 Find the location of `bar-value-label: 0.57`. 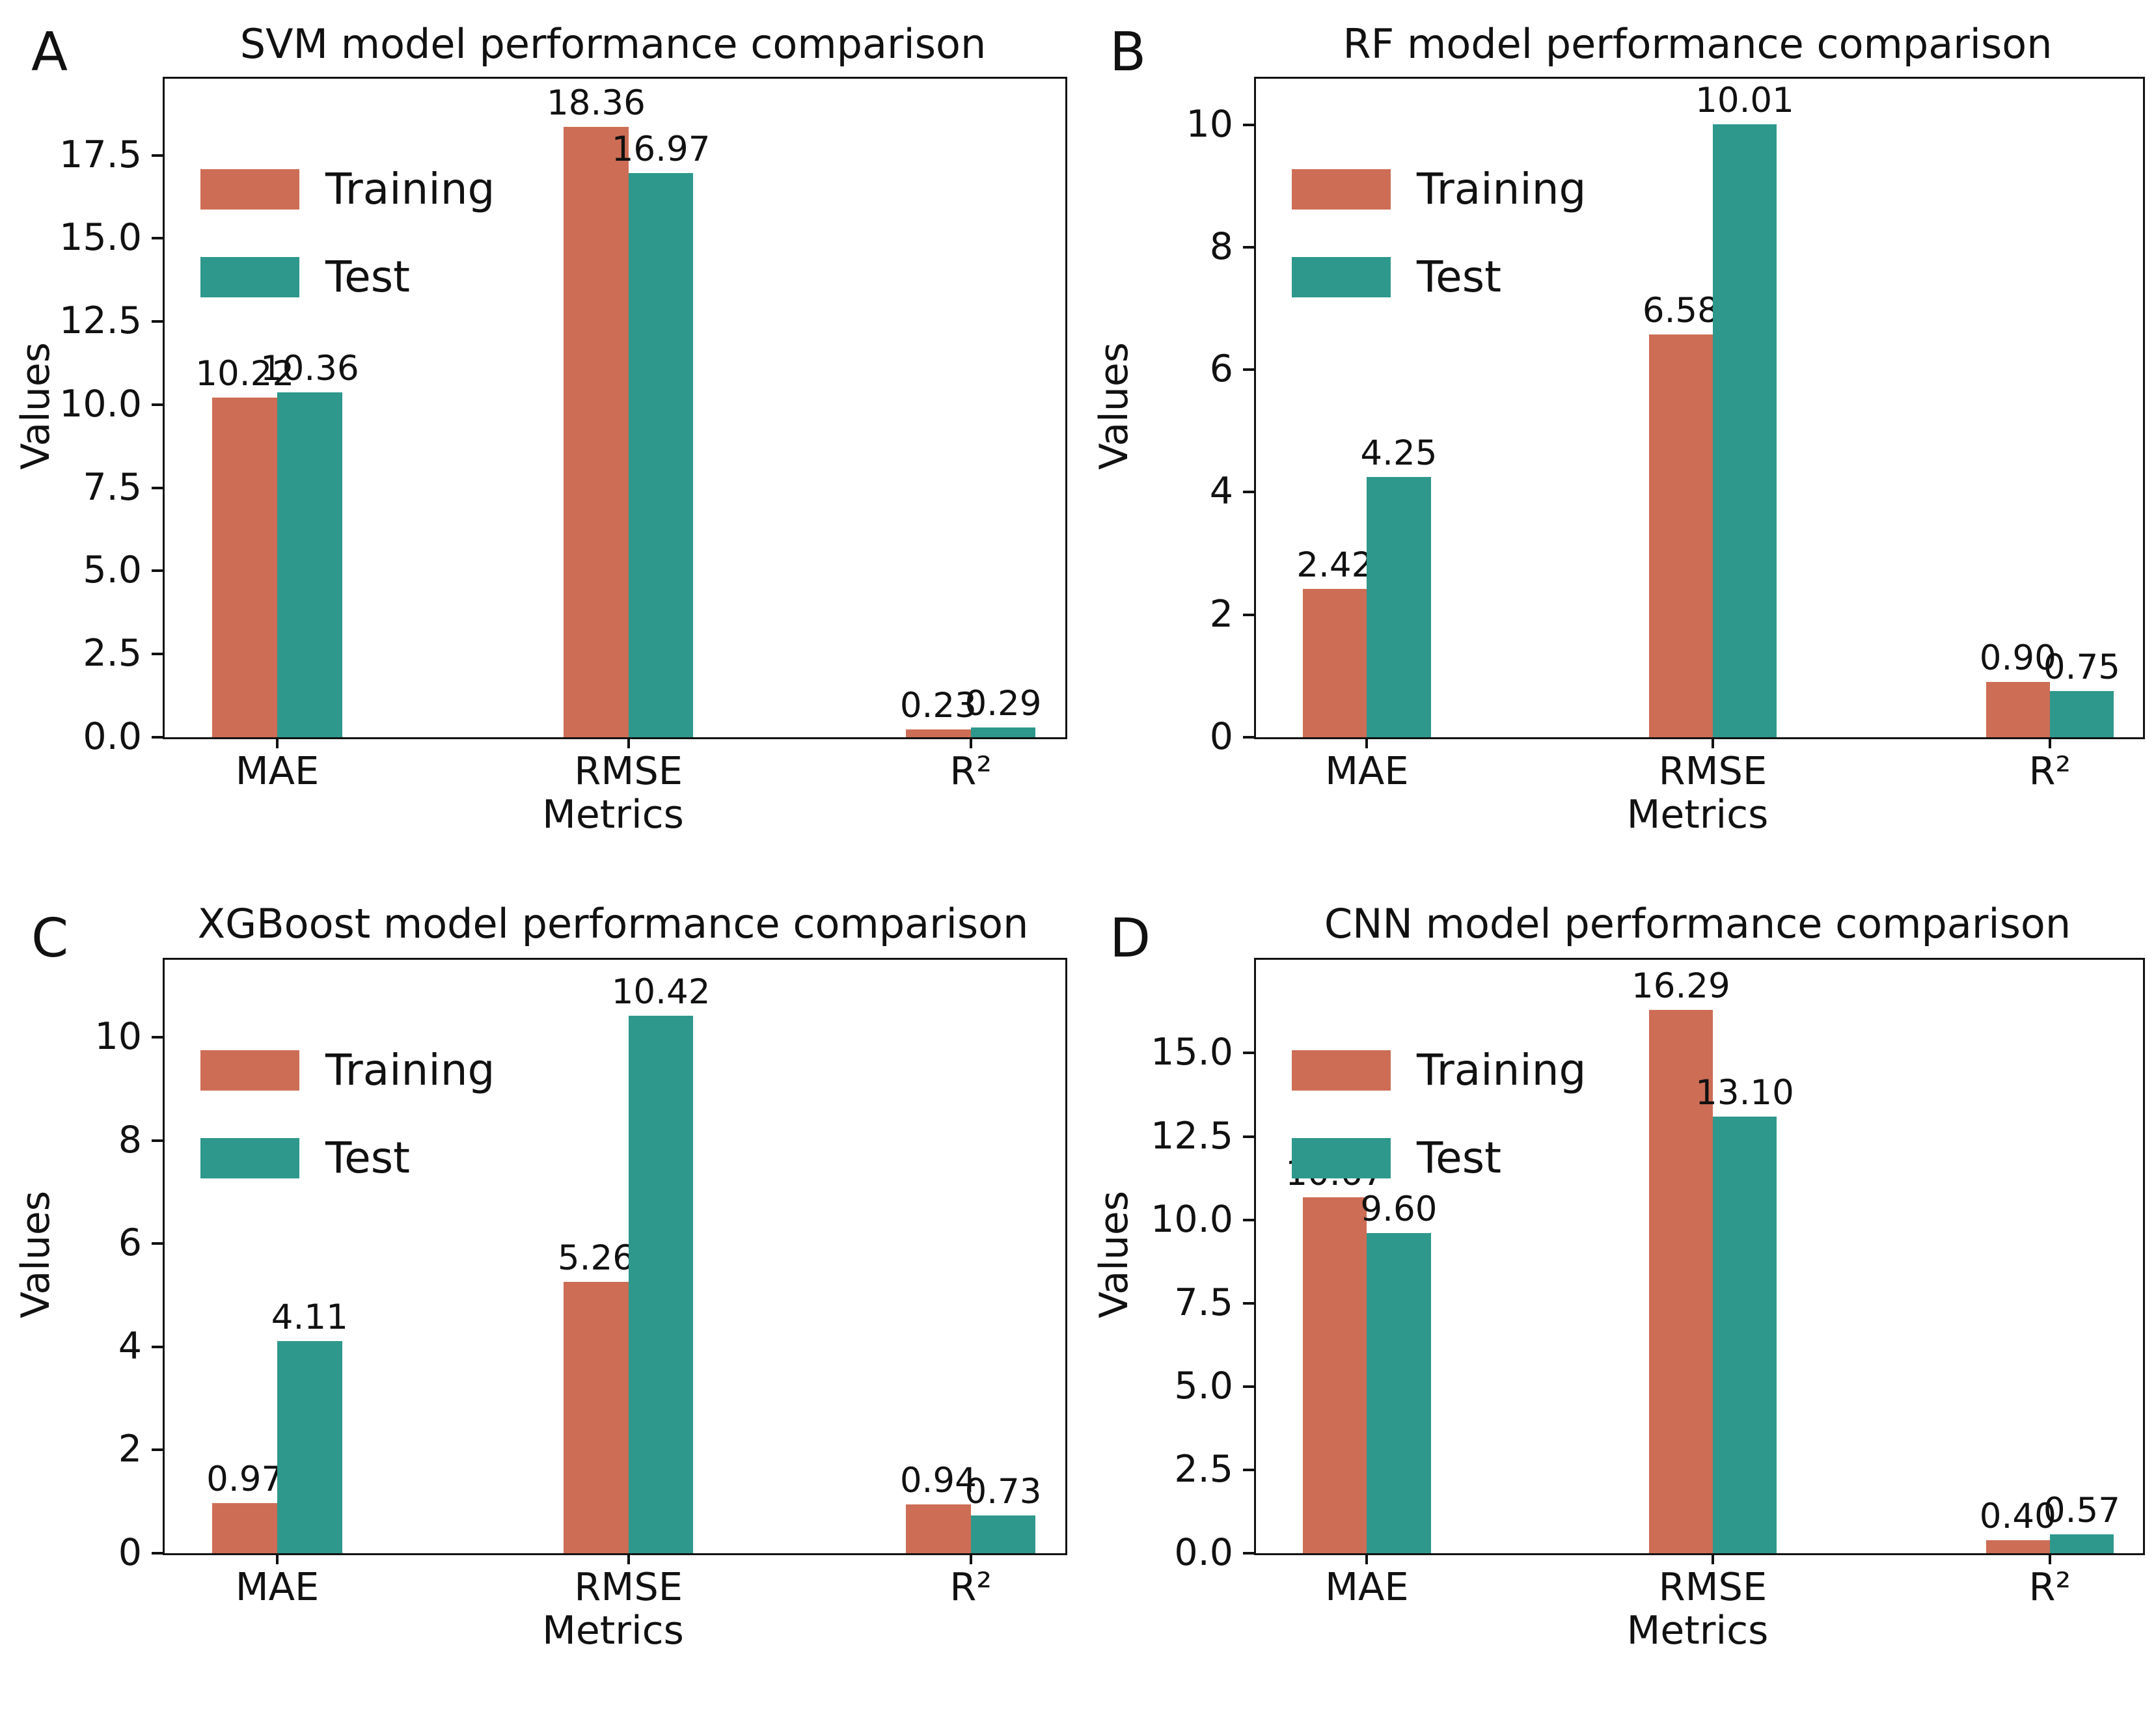

bar-value-label: 0.57 is located at coordinates (2081, 1510).